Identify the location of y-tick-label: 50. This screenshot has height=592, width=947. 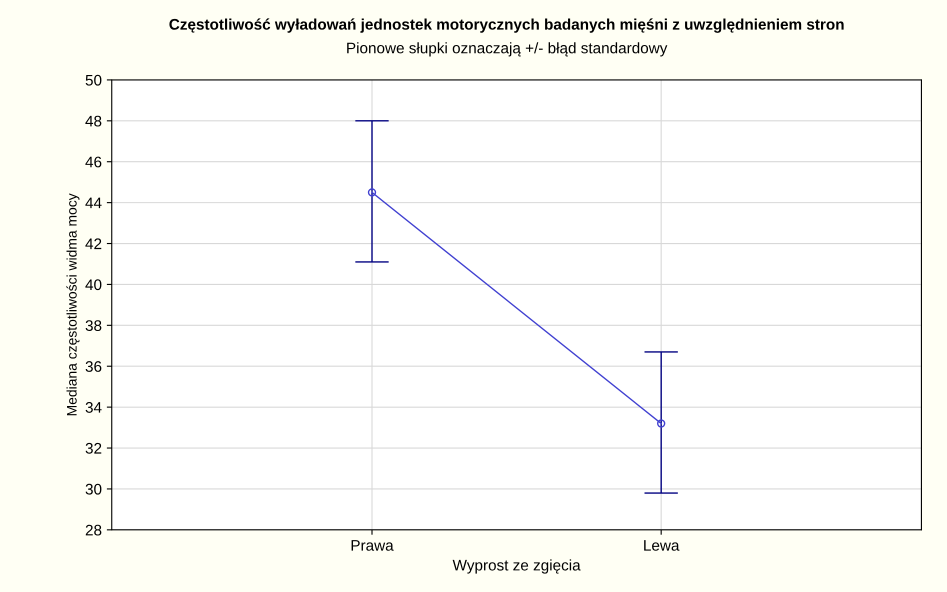
(94, 80).